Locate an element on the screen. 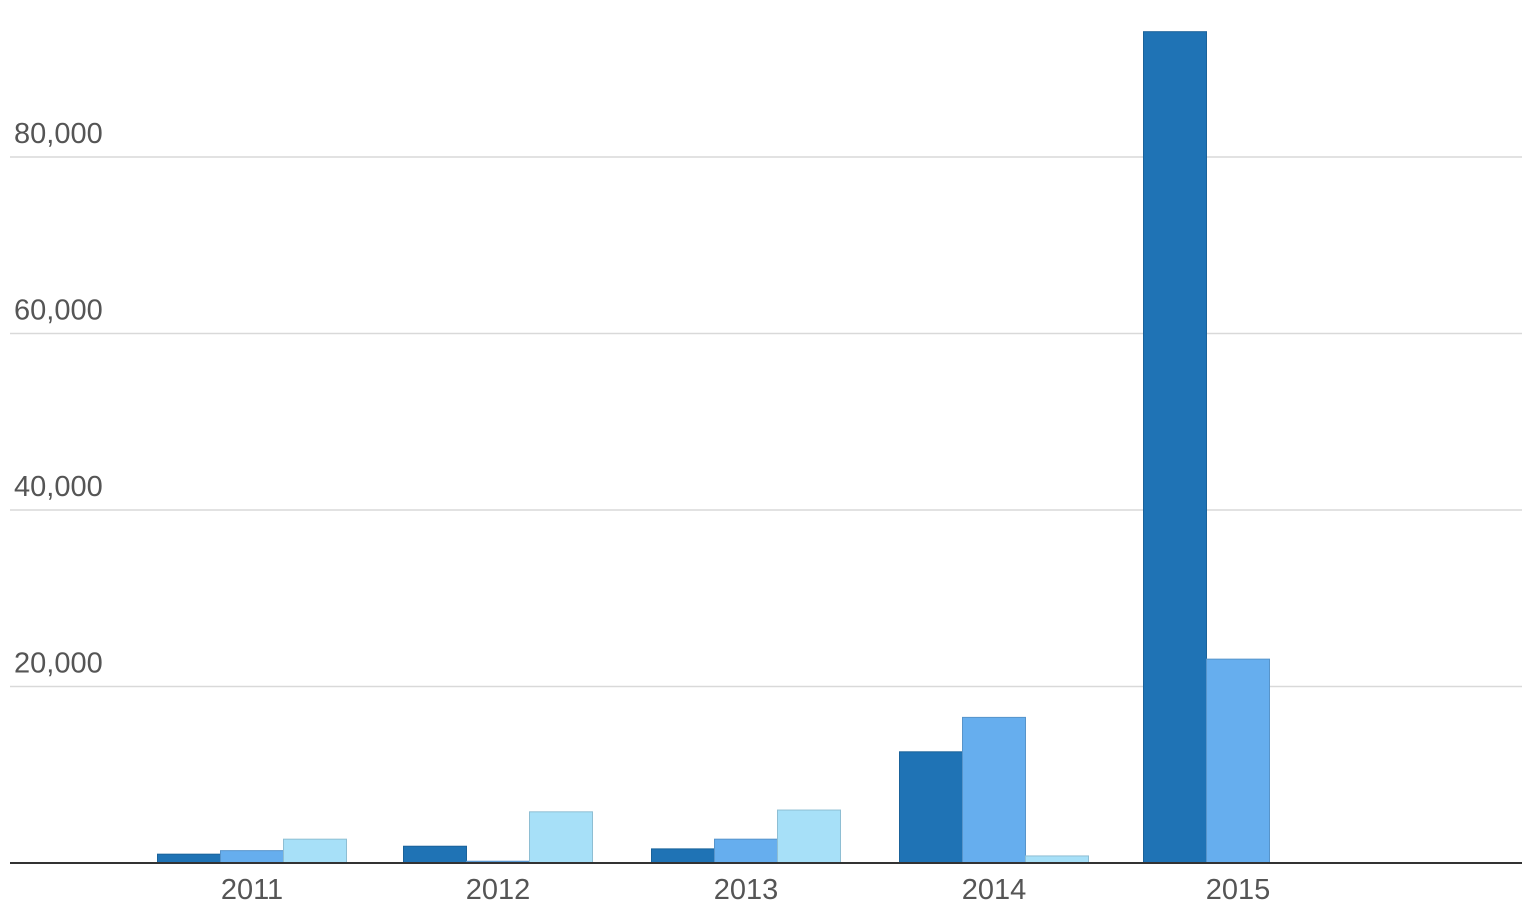  x-tick-label: 2013 is located at coordinates (746, 889).